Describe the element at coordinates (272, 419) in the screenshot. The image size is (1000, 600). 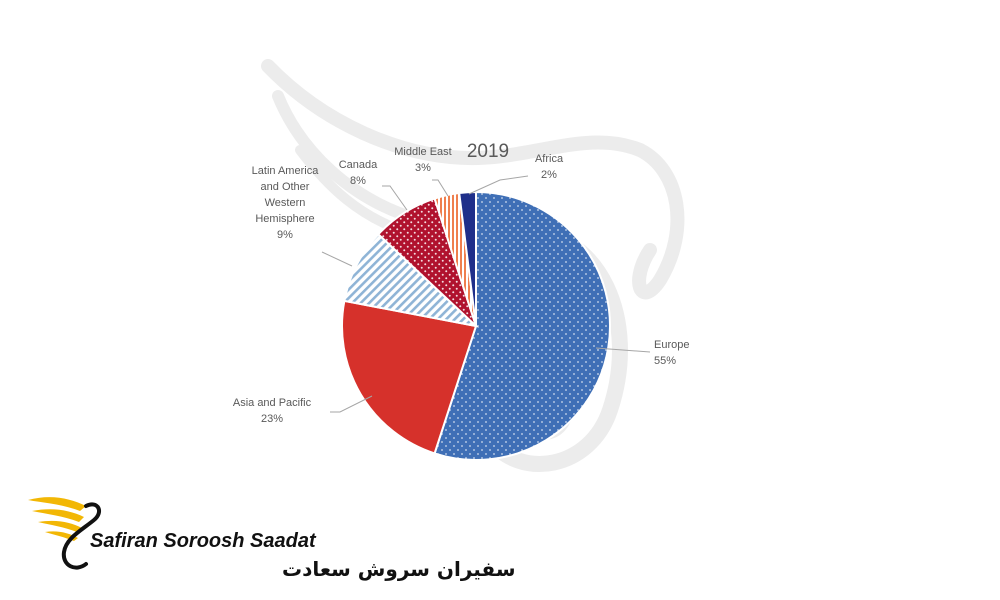
I see `data-label-value: 23%` at that location.